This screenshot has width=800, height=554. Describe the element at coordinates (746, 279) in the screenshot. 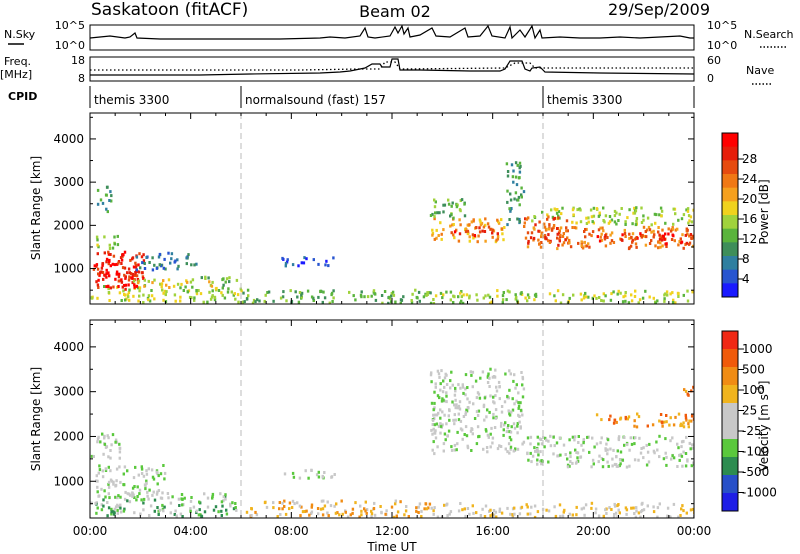

I see `colorbar-tick-label: 4` at that location.